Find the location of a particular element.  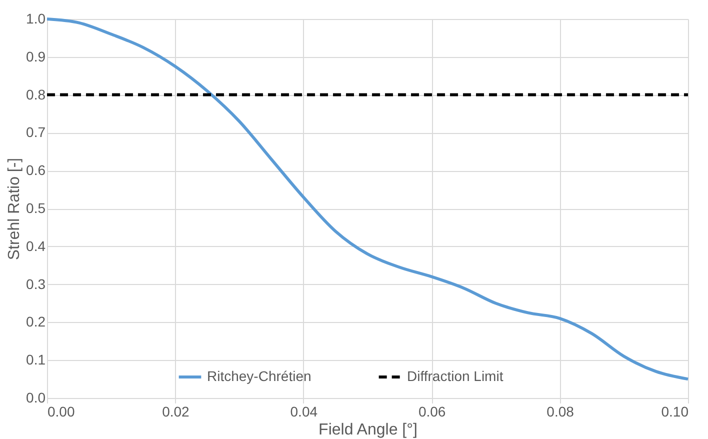

x-tick-label: 0.08 is located at coordinates (560, 412).